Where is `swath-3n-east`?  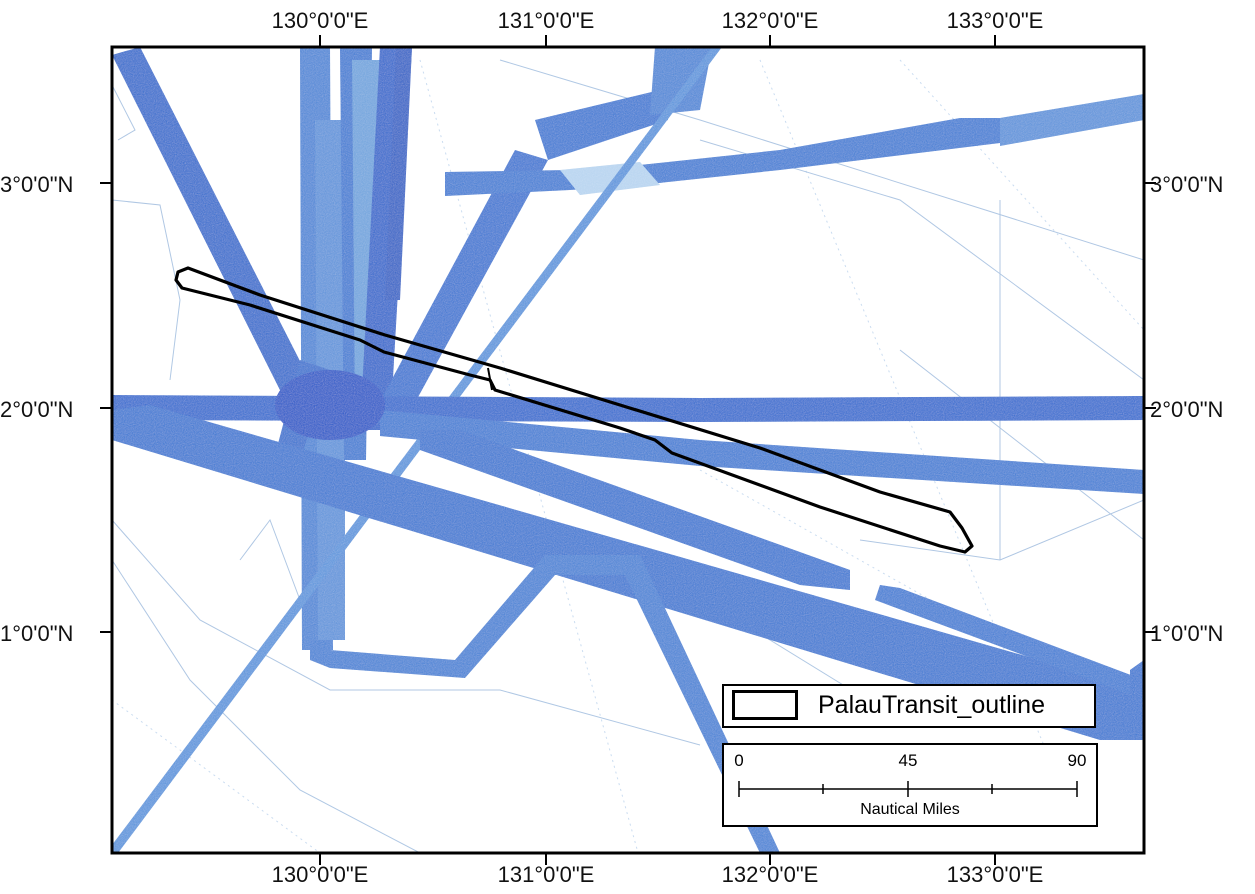 swath-3n-east is located at coordinates (1072, 120).